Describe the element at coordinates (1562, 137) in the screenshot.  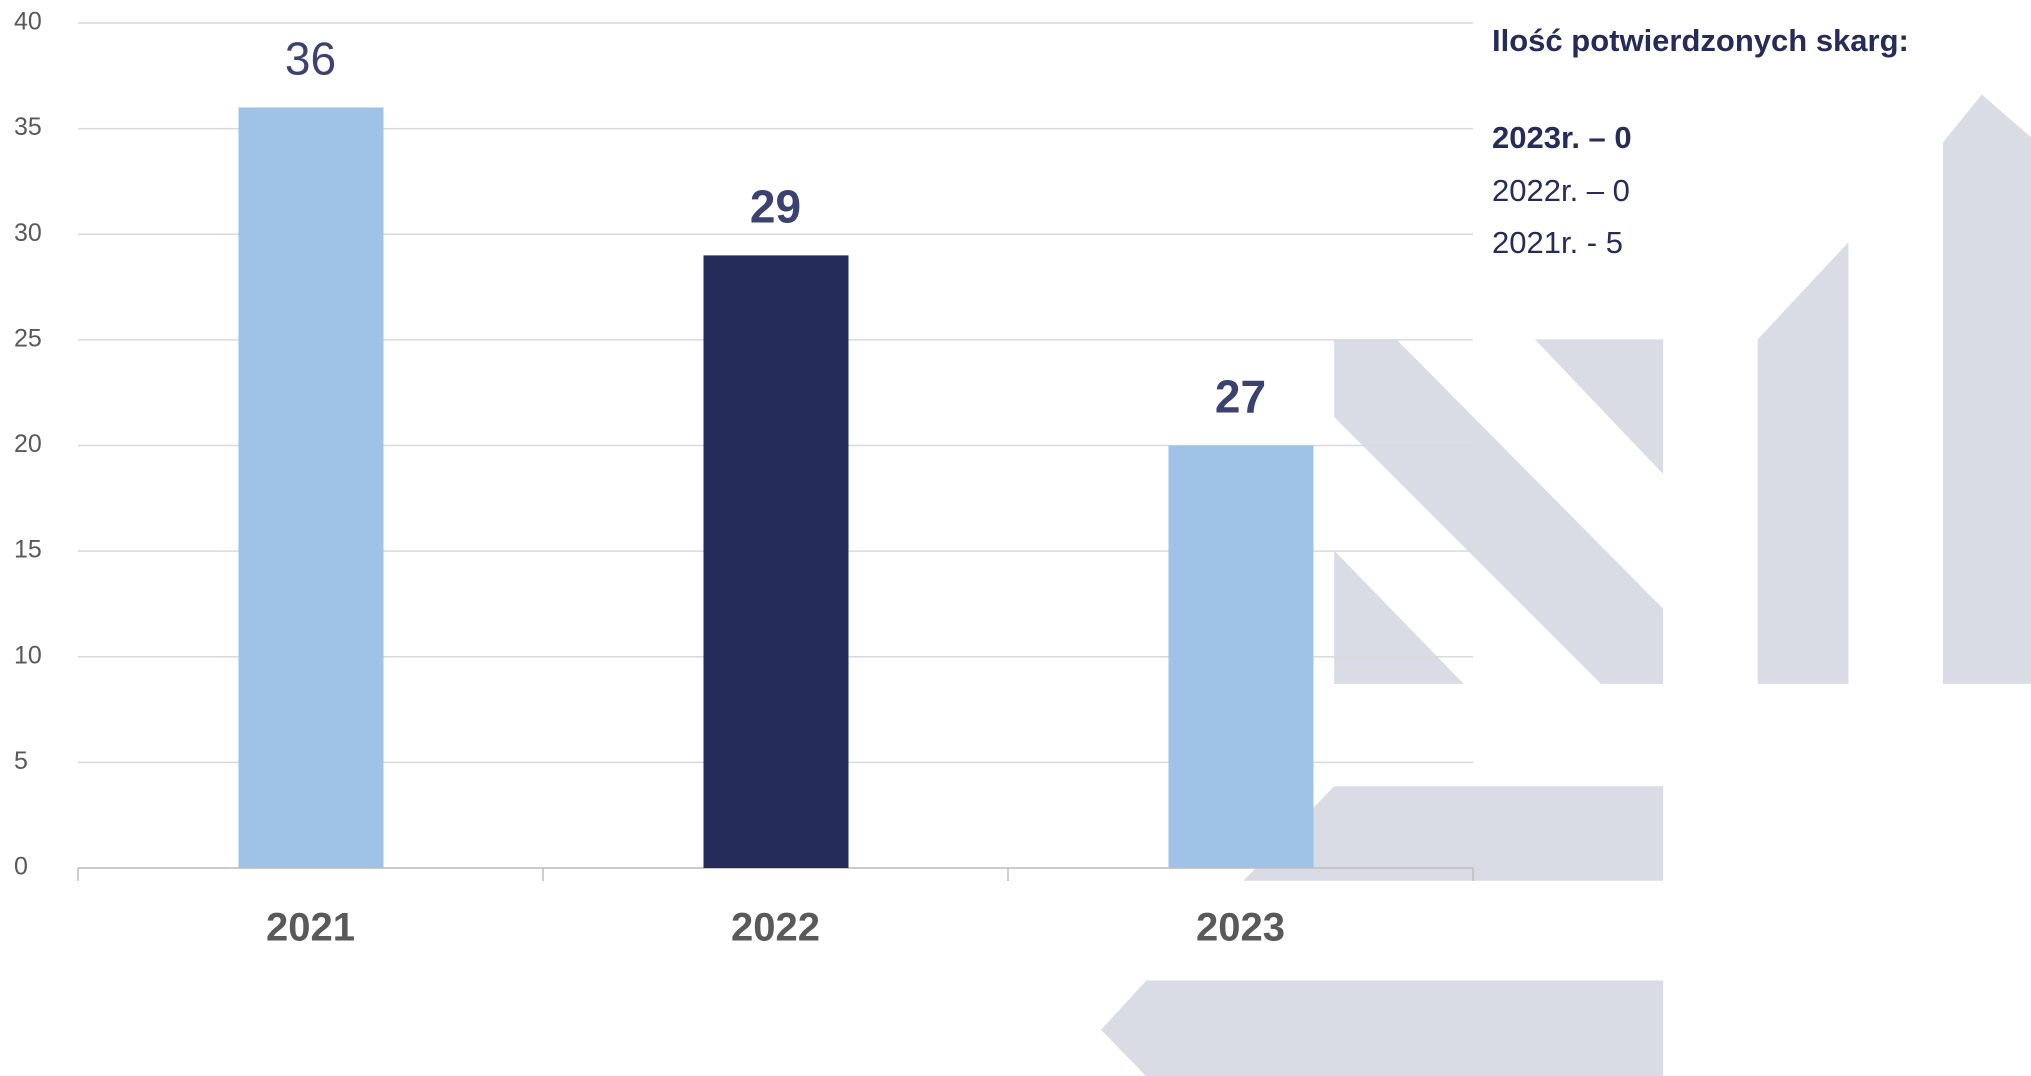
I see `side-line: 2023r. – 0` at that location.